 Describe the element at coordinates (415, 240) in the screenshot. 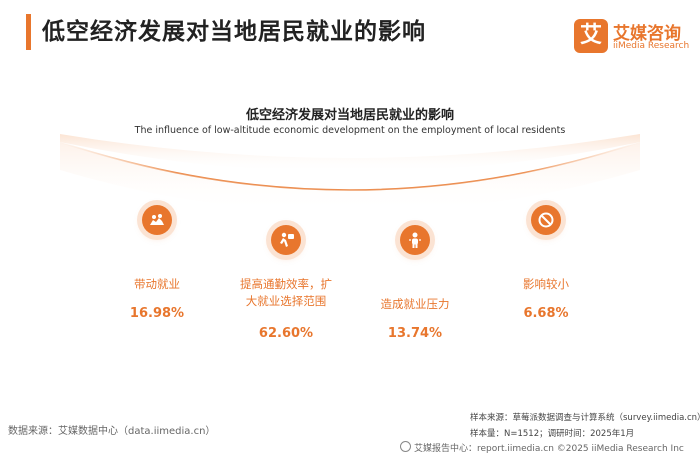

I see `pressure-person-icon` at that location.